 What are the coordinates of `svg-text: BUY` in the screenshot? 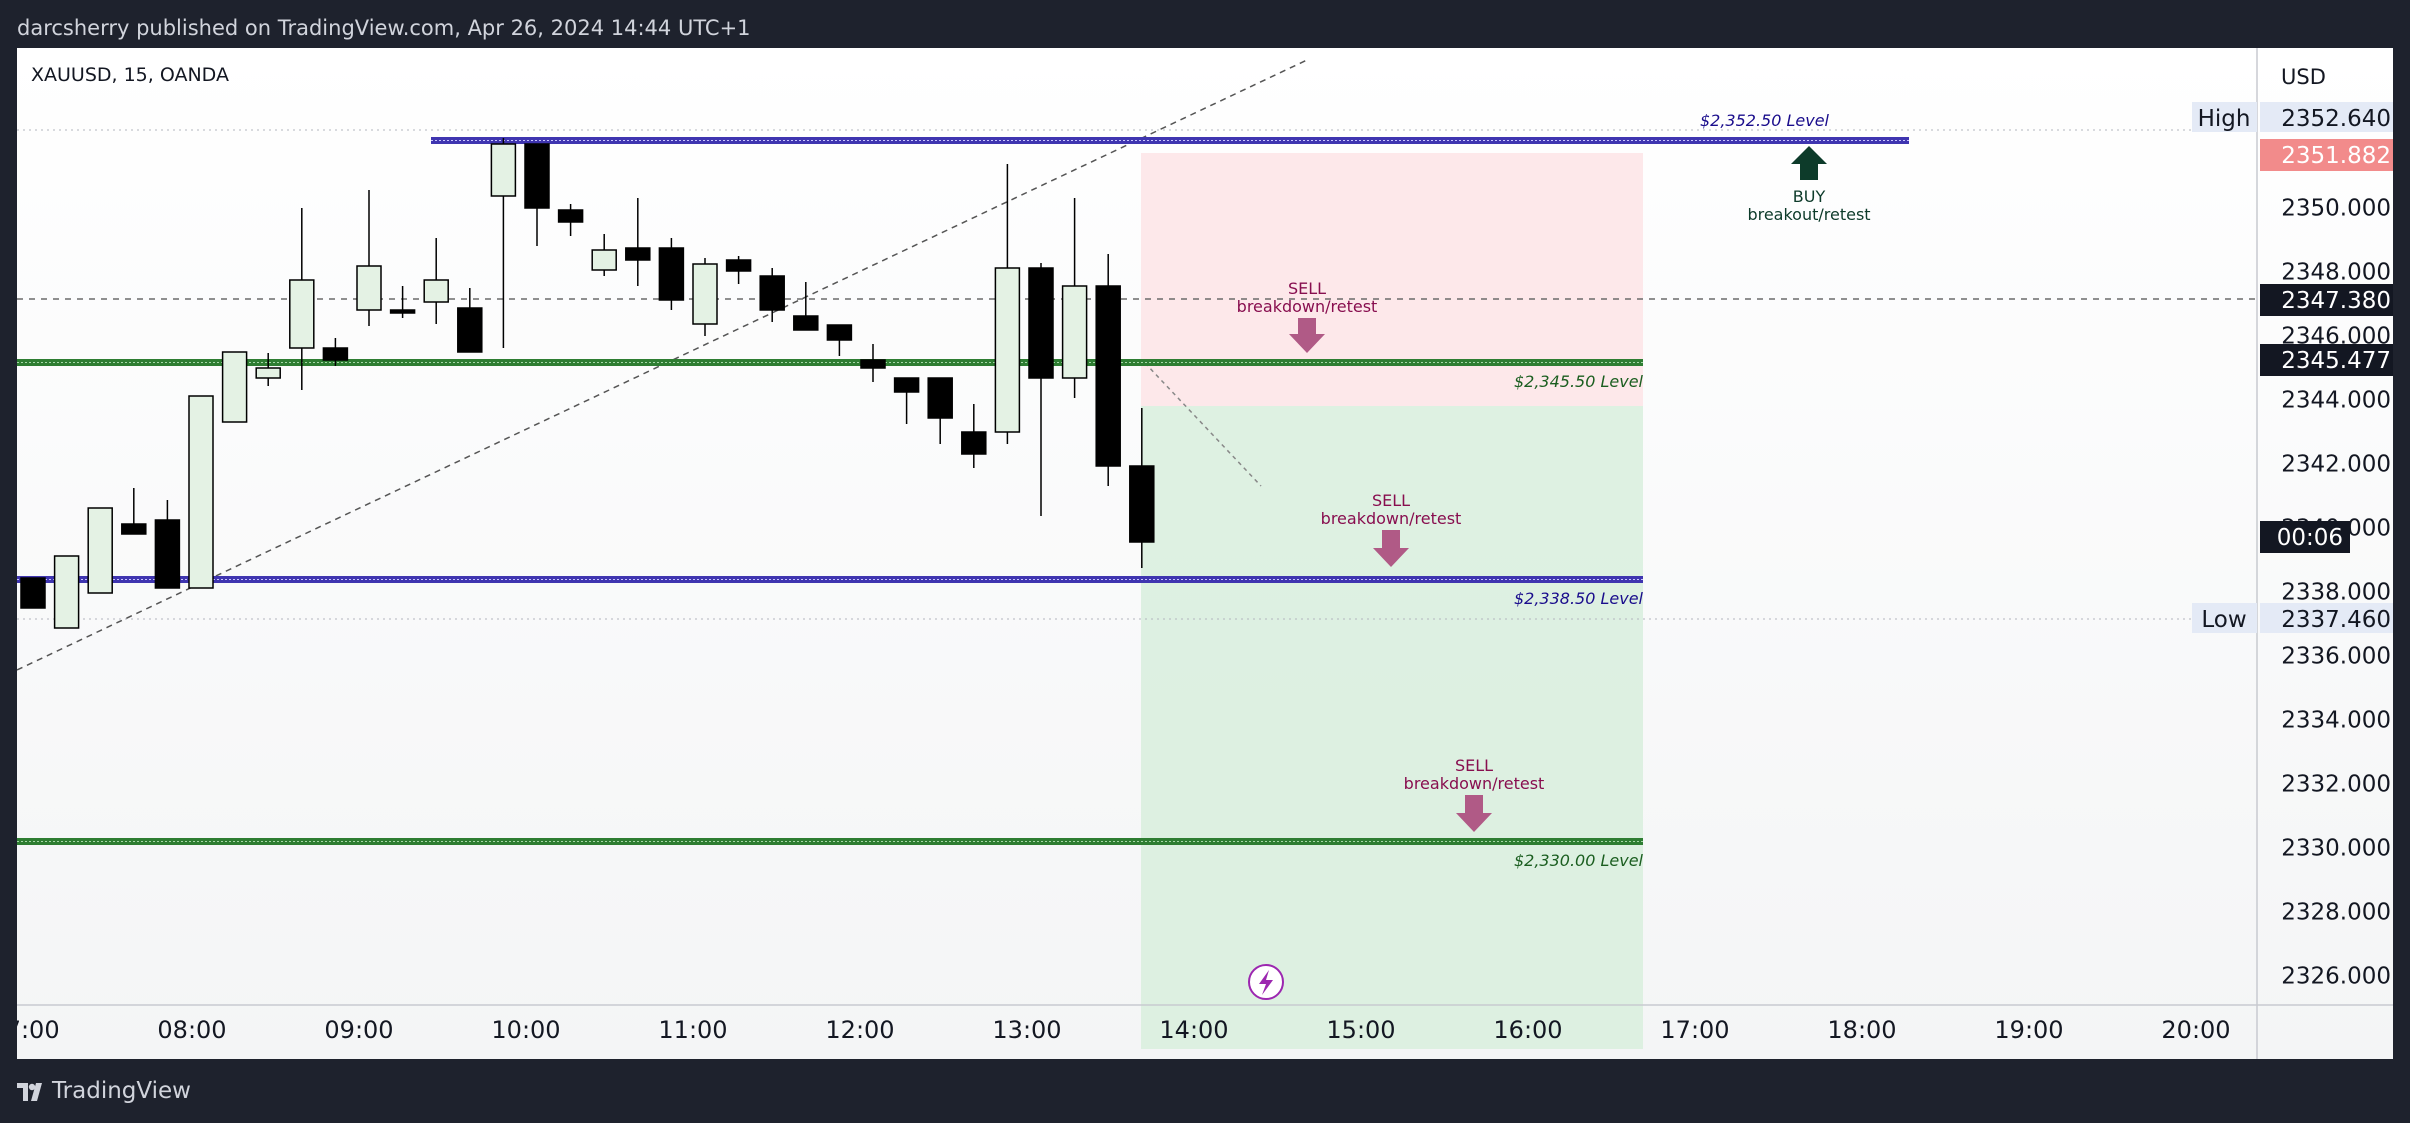 It's located at (1809, 196).